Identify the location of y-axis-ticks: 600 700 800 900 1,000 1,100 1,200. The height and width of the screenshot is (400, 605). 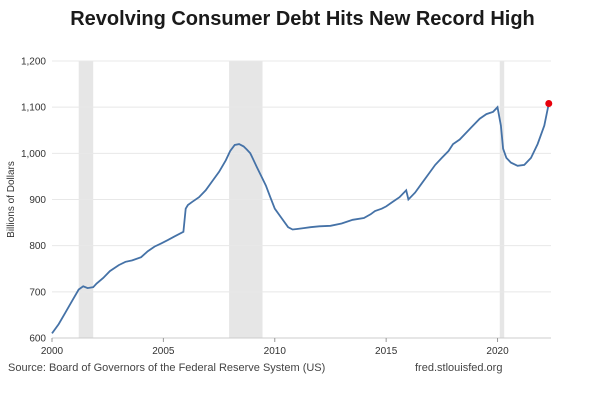
(33, 201).